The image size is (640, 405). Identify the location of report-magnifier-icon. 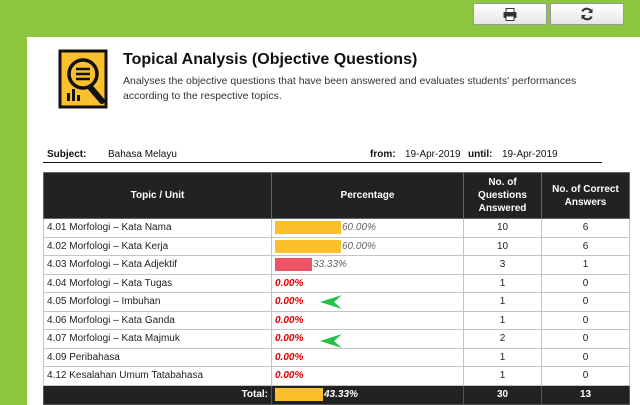
(83, 79).